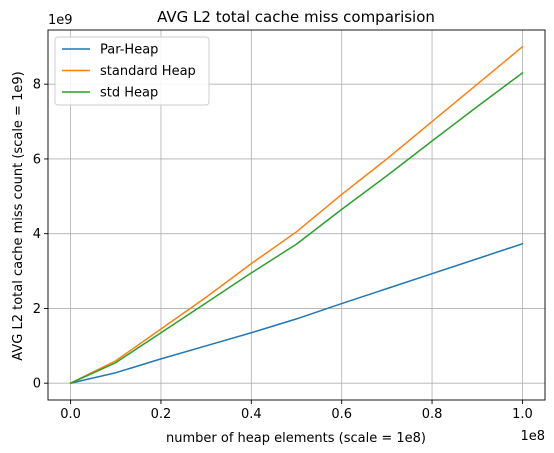 The image size is (554, 453). I want to click on legend-entry: std Heap, so click(129, 93).